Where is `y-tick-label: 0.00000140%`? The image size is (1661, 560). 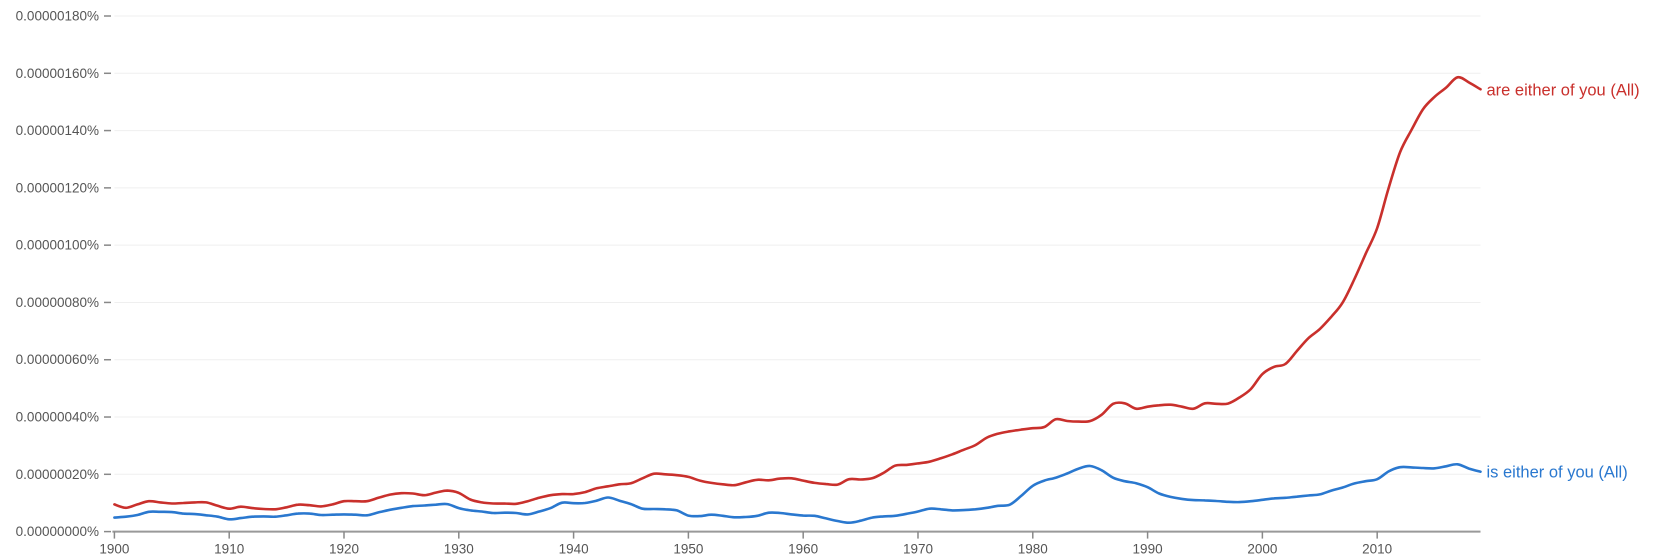 y-tick-label: 0.00000140% is located at coordinates (57, 130).